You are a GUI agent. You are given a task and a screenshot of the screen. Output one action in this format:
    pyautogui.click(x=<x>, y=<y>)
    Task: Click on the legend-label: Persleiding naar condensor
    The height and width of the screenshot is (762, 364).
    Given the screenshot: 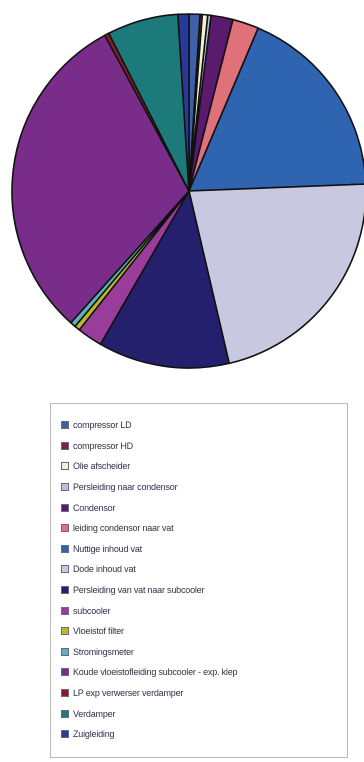 What is the action you would take?
    pyautogui.click(x=125, y=487)
    